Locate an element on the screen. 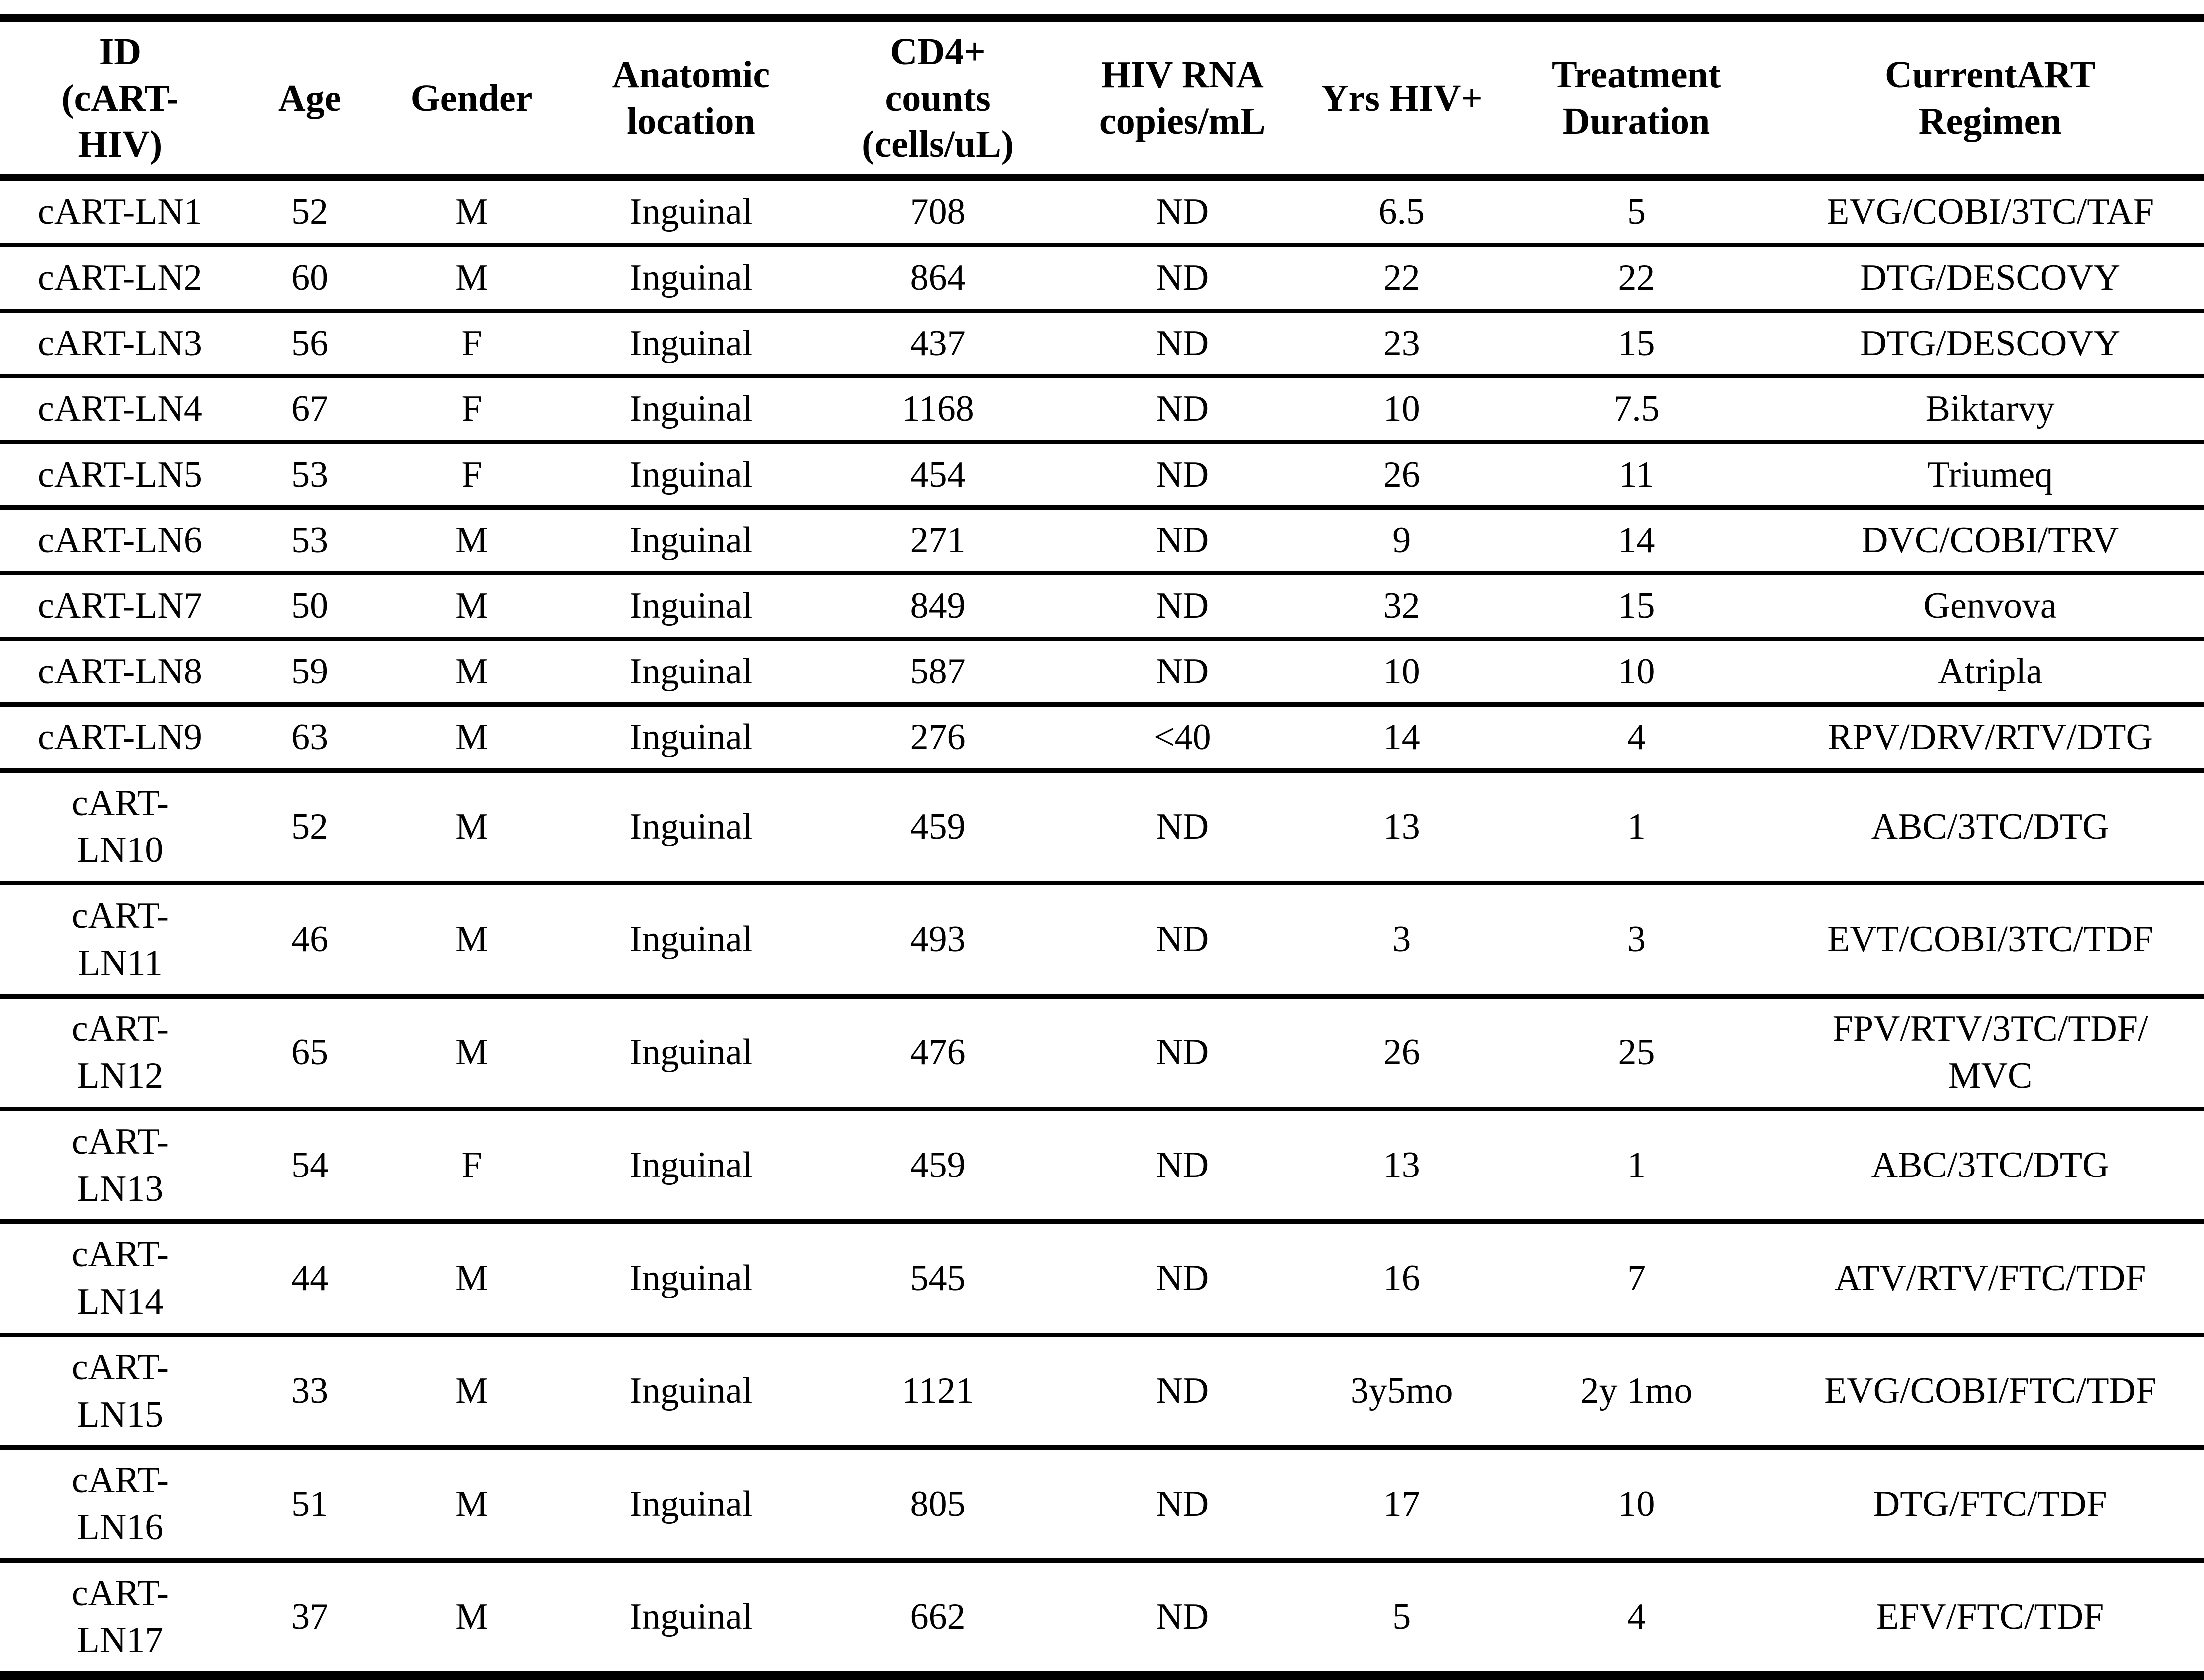  column-header-age: Age is located at coordinates (309, 98).